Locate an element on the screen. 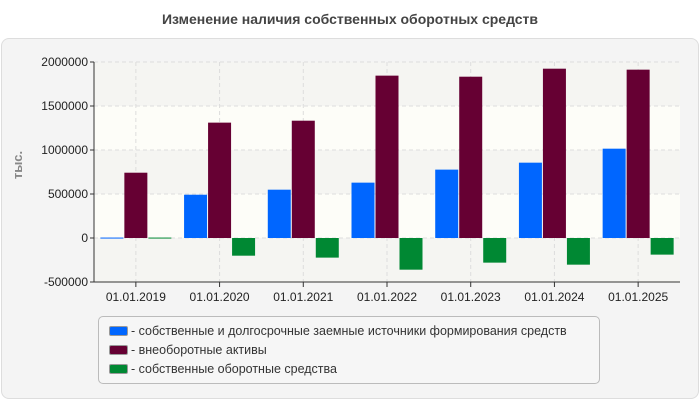 This screenshot has height=400, width=700. x-tick-label: 01.01.2023 is located at coordinates (471, 297).